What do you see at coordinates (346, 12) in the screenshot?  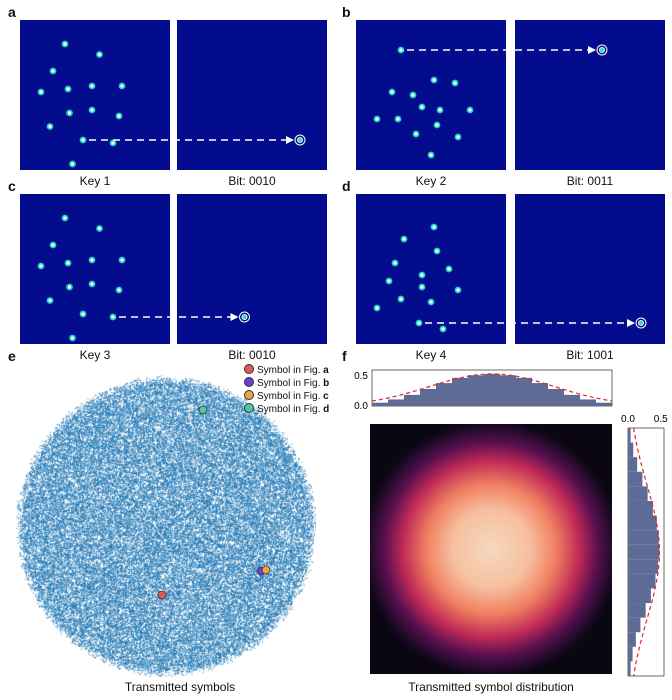 I see `panel-label-b: b` at bounding box center [346, 12].